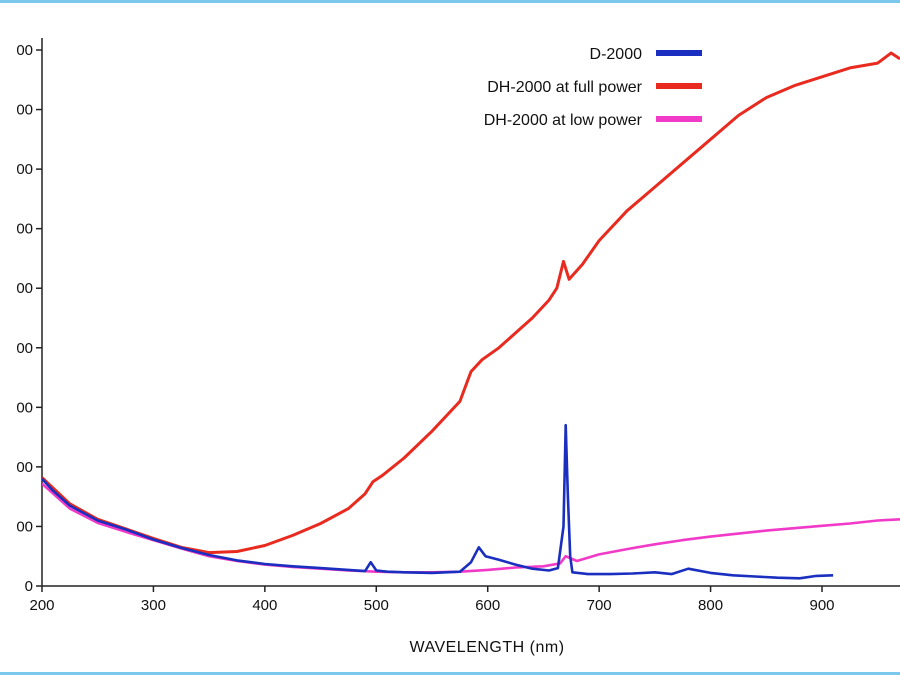 The height and width of the screenshot is (675, 900). Describe the element at coordinates (376, 605) in the screenshot. I see `x-tick-label: 500` at that location.